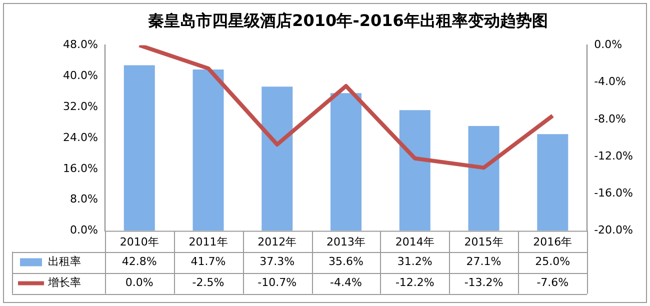  What do you see at coordinates (552, 261) in the screenshot?
I see `data-label: 25.0%` at bounding box center [552, 261].